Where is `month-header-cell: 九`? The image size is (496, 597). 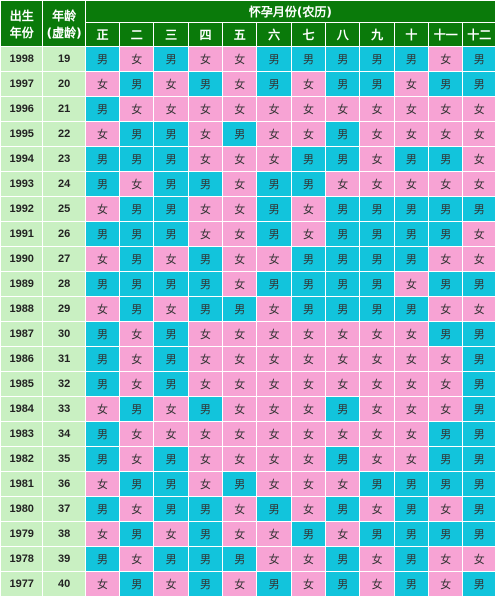
month-header-cell: 九 is located at coordinates (377, 34).